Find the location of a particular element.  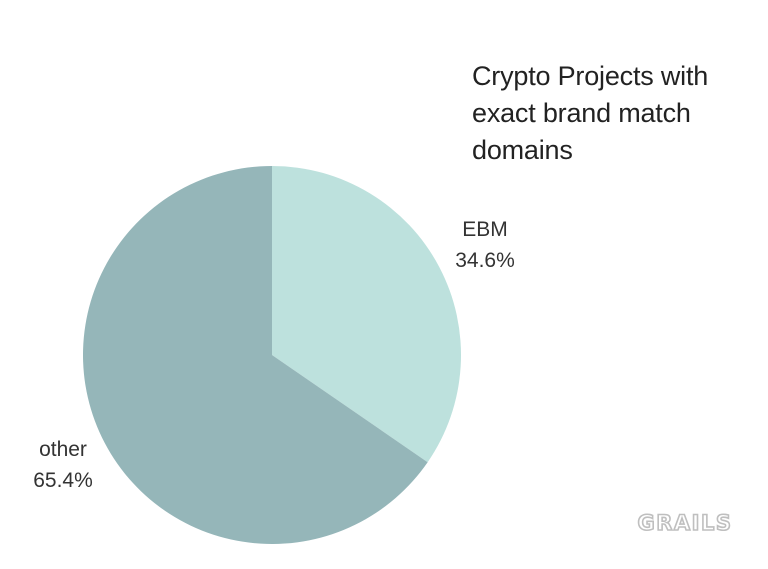

pie-slice-ebm is located at coordinates (366, 314).